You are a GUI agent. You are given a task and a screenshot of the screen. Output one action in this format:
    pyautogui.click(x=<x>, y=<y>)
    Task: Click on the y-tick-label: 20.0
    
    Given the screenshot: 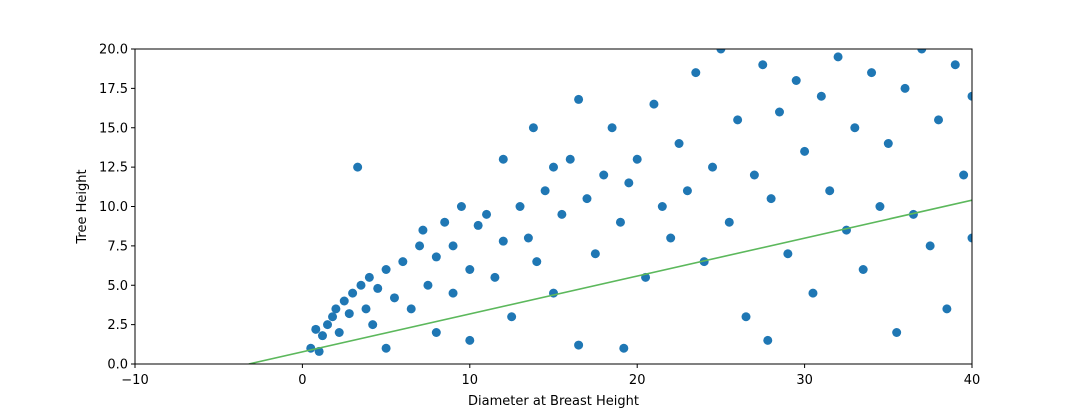 What is the action you would take?
    pyautogui.click(x=113, y=50)
    